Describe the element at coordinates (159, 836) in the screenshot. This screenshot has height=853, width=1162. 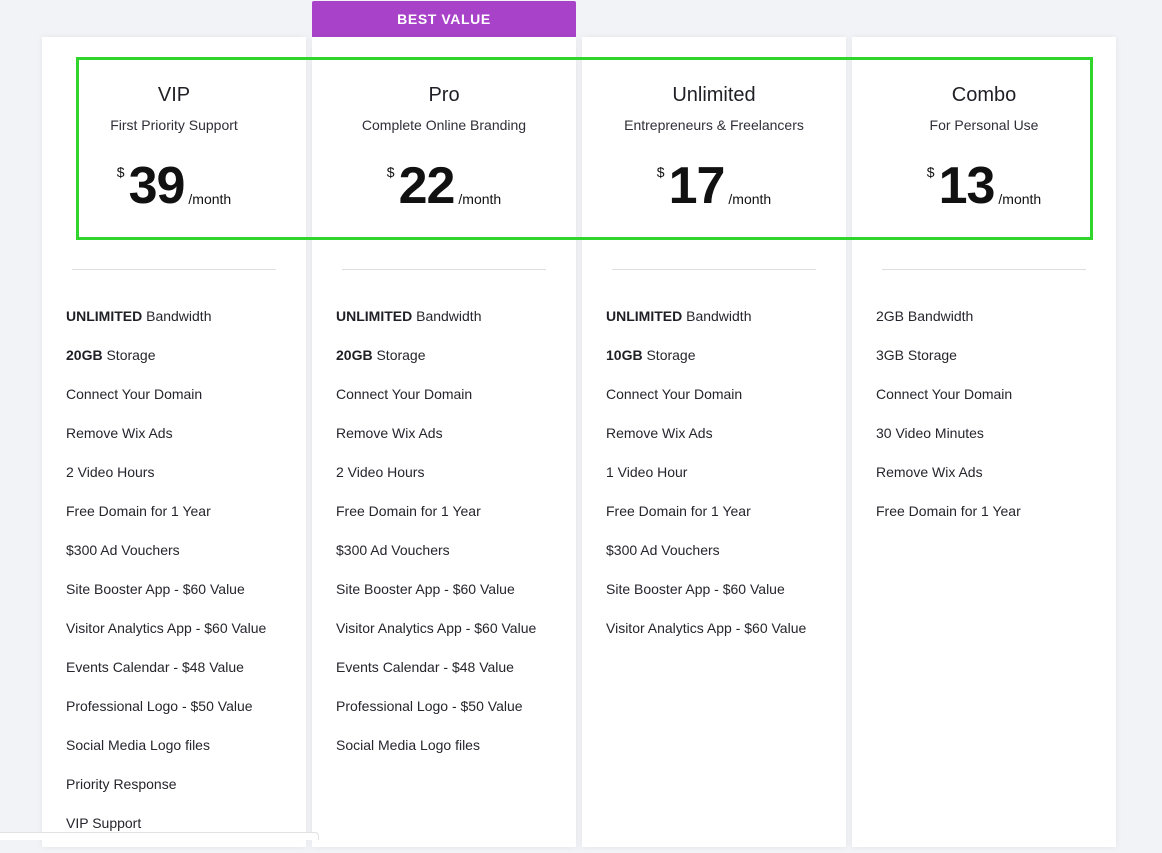
I see `horizontal-scrollbar` at that location.